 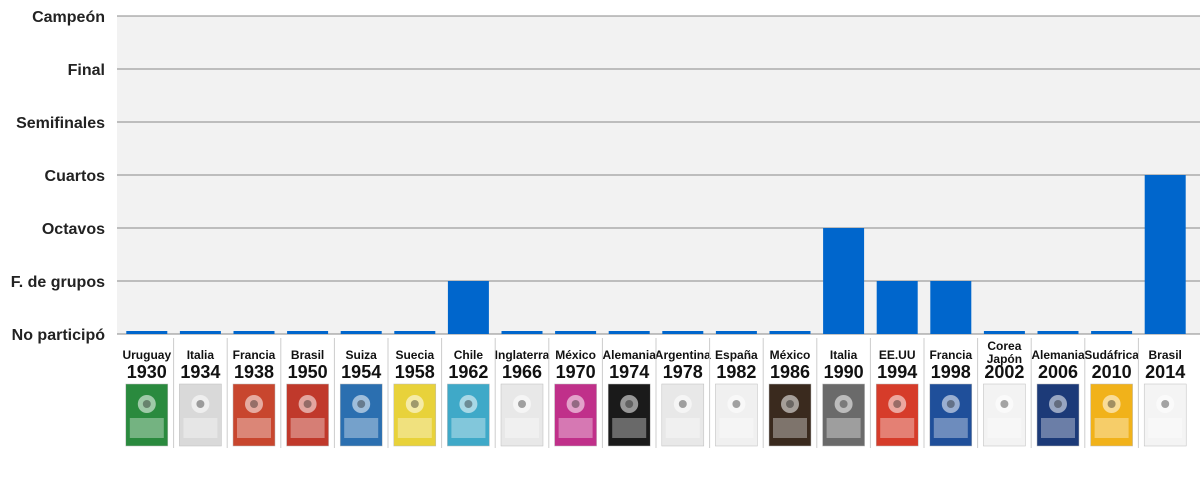 I want to click on year-label: 2002, so click(x=1004, y=372).